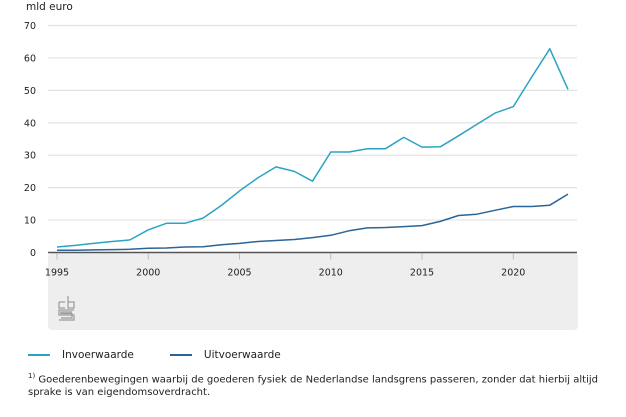 The height and width of the screenshot is (417, 626). I want to click on y-tick-label: 0, so click(33, 253).